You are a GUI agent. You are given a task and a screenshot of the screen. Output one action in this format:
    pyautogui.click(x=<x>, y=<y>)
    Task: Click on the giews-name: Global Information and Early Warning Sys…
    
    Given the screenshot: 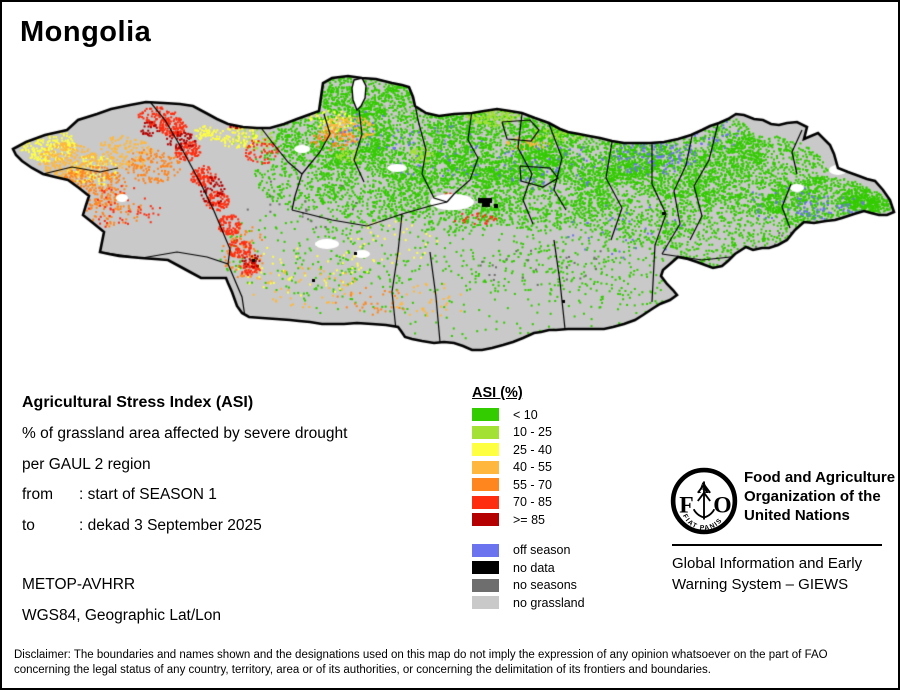 What is the action you would take?
    pyautogui.click(x=767, y=574)
    